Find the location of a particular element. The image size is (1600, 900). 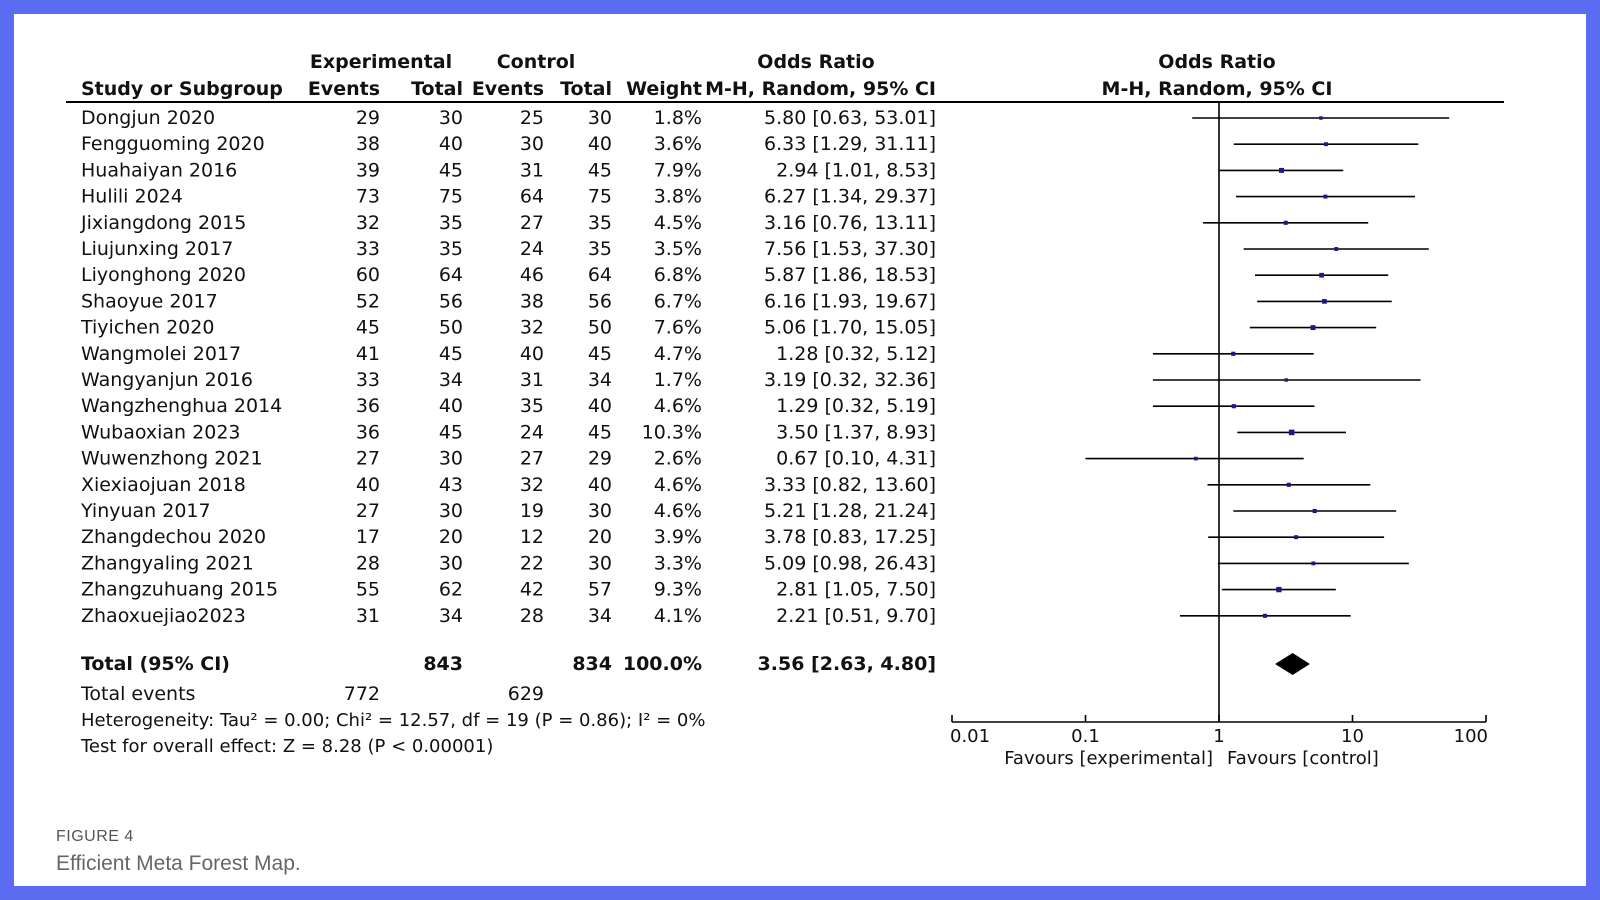

study-weight: 3.9% is located at coordinates (678, 537).